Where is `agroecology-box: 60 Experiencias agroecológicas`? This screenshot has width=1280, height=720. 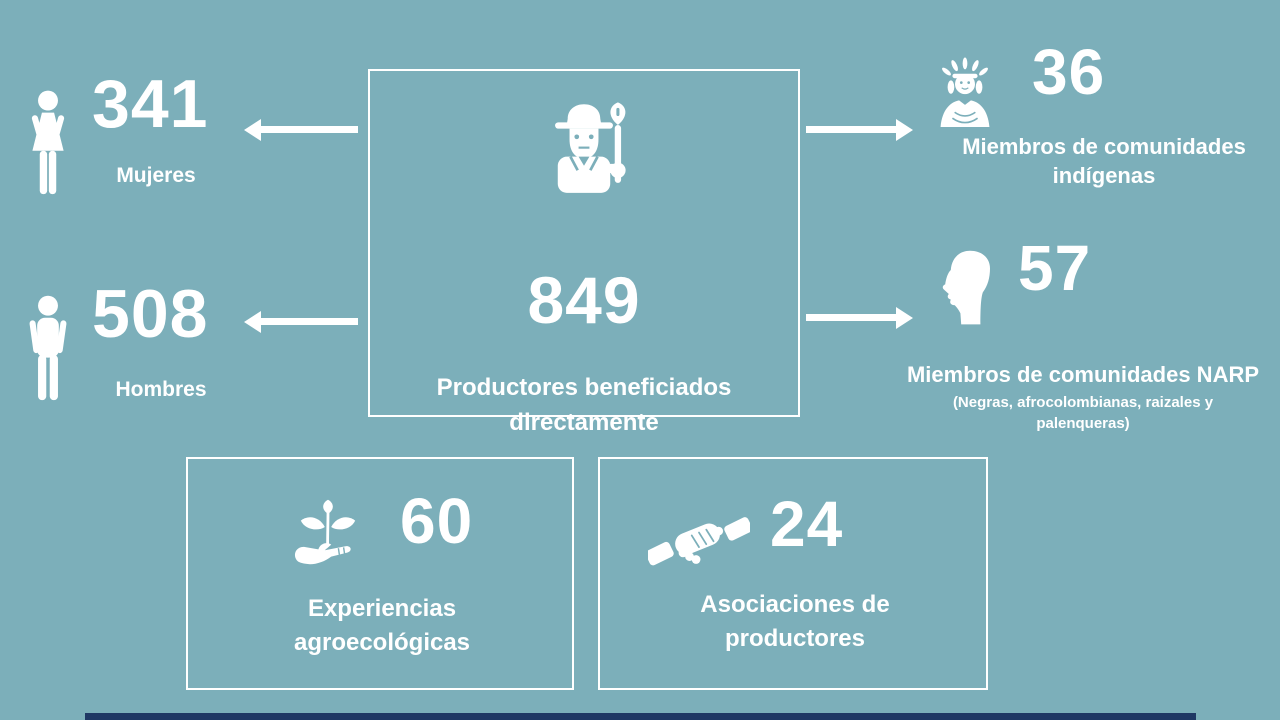
agroecology-box: 60 Experiencias agroecológicas is located at coordinates (380, 573).